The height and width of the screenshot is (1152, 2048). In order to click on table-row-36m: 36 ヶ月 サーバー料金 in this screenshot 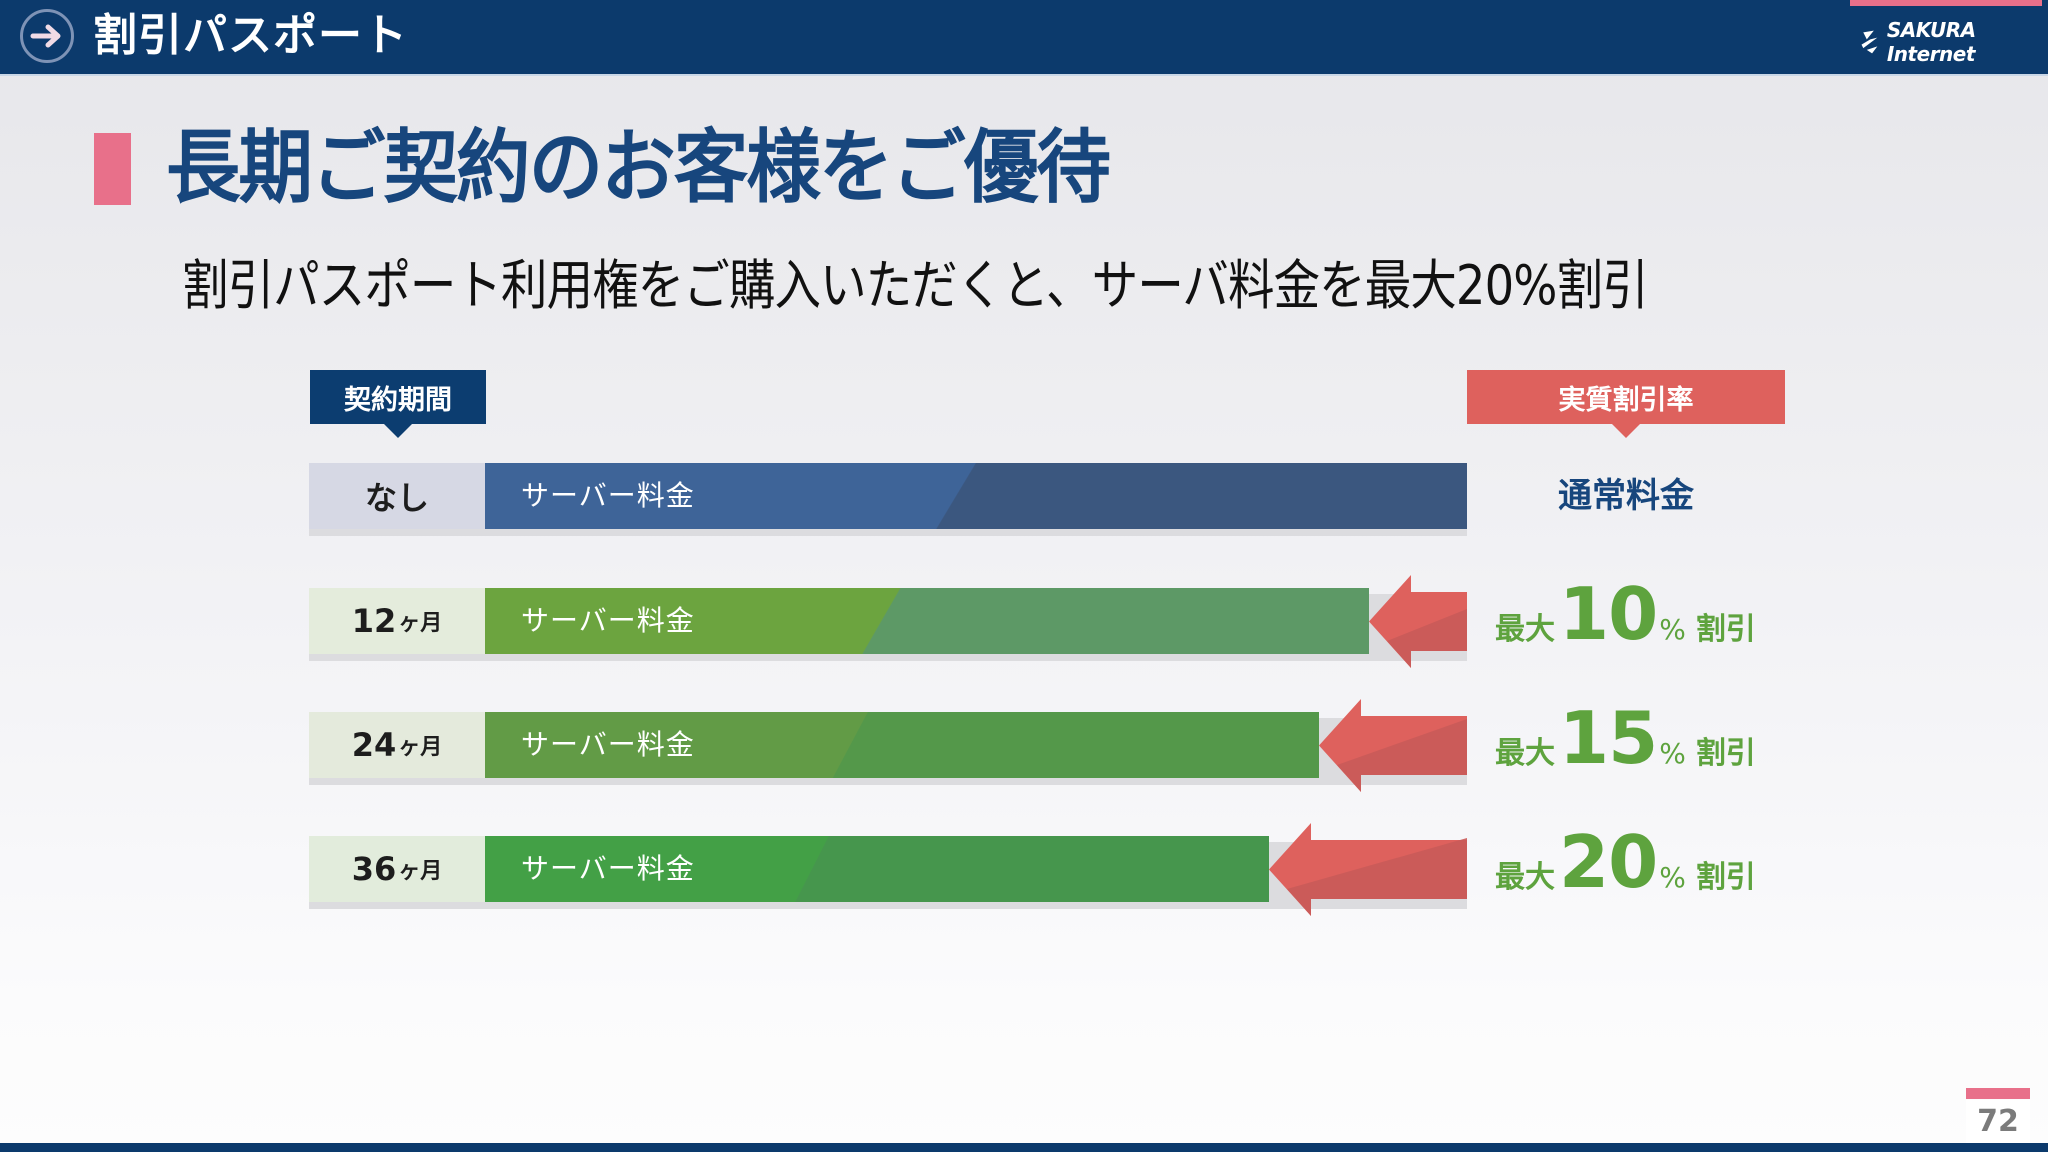, I will do `click(888, 869)`.